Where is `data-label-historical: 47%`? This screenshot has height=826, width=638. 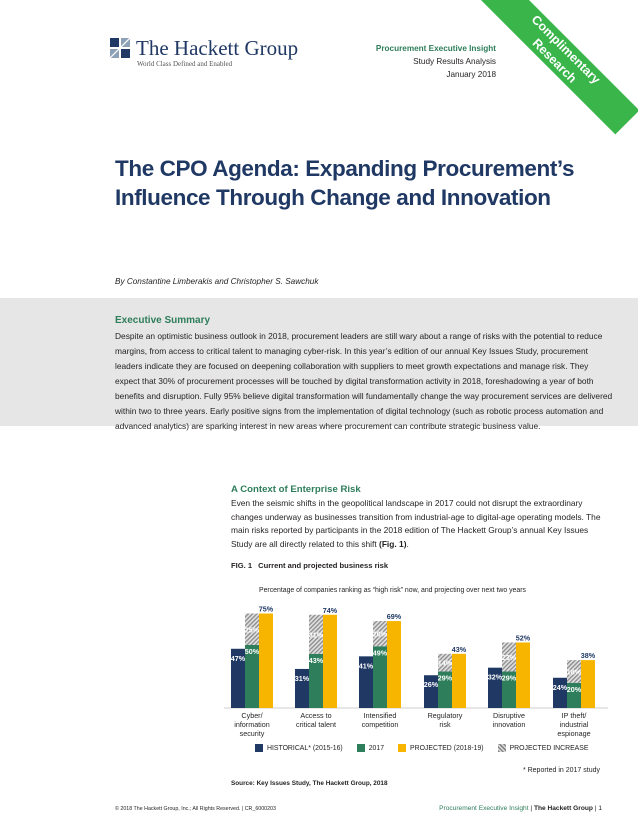 data-label-historical: 47% is located at coordinates (238, 658).